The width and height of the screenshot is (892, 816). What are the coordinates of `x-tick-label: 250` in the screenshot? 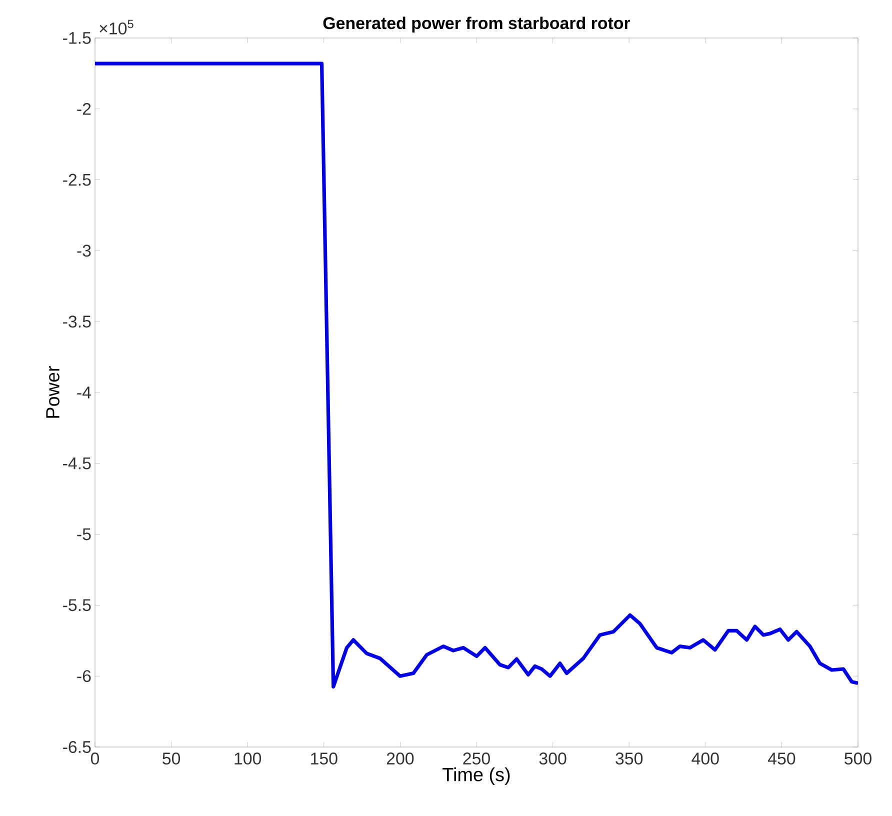 It's located at (476, 758).